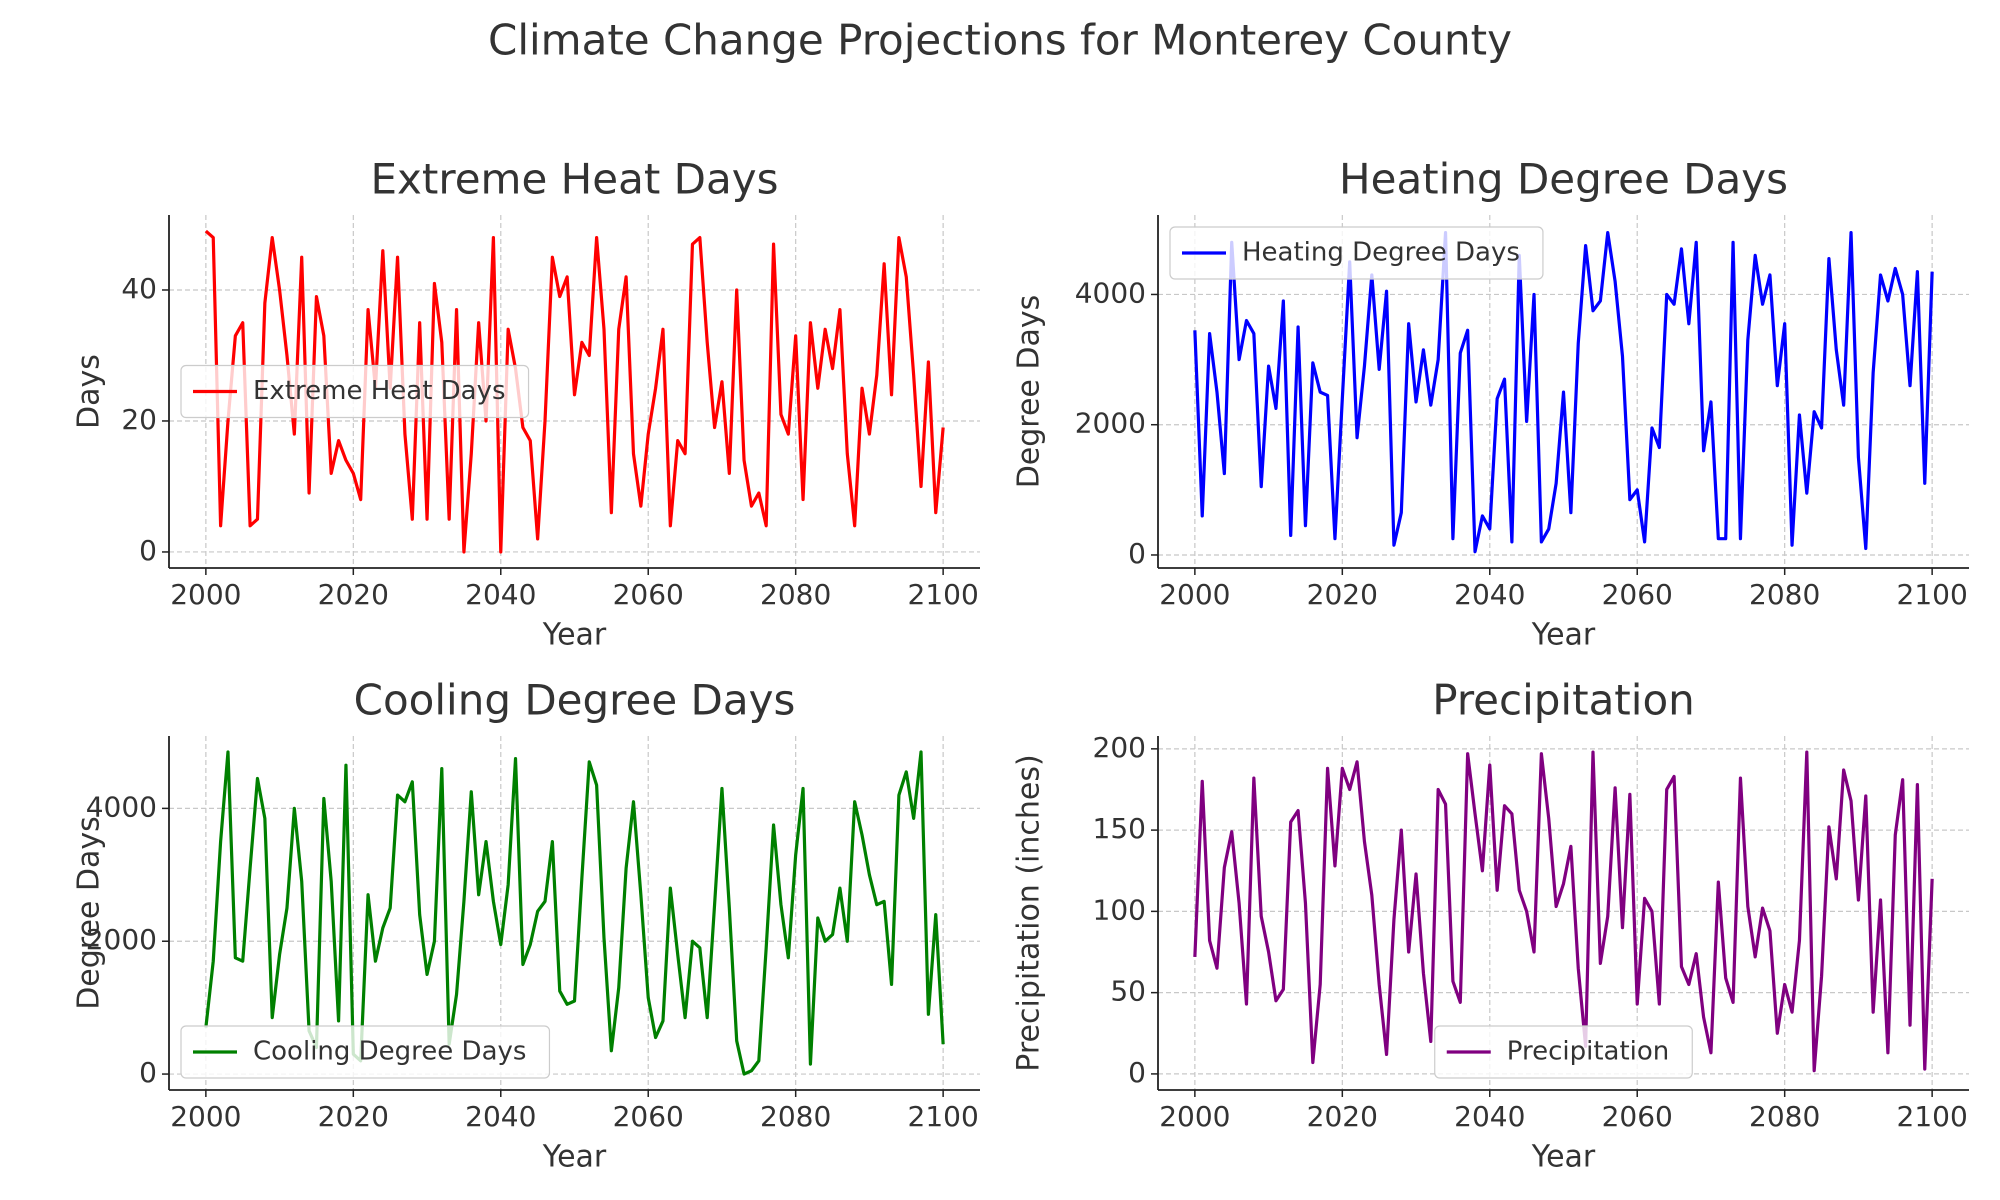  Describe the element at coordinates (1563, 179) in the screenshot. I see `subplot-title: Heating Degree Days` at that location.